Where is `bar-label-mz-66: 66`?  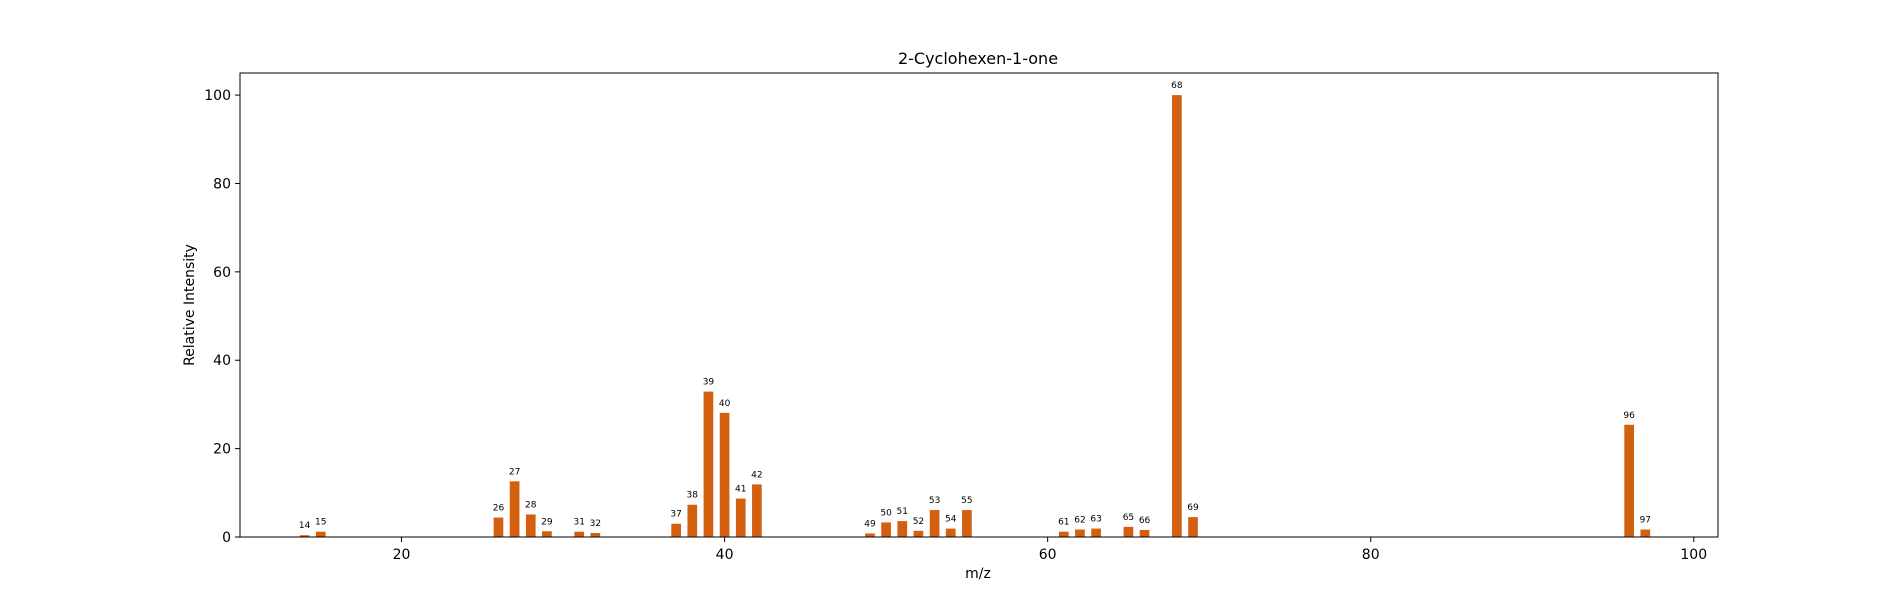 bar-label-mz-66: 66 is located at coordinates (1145, 521).